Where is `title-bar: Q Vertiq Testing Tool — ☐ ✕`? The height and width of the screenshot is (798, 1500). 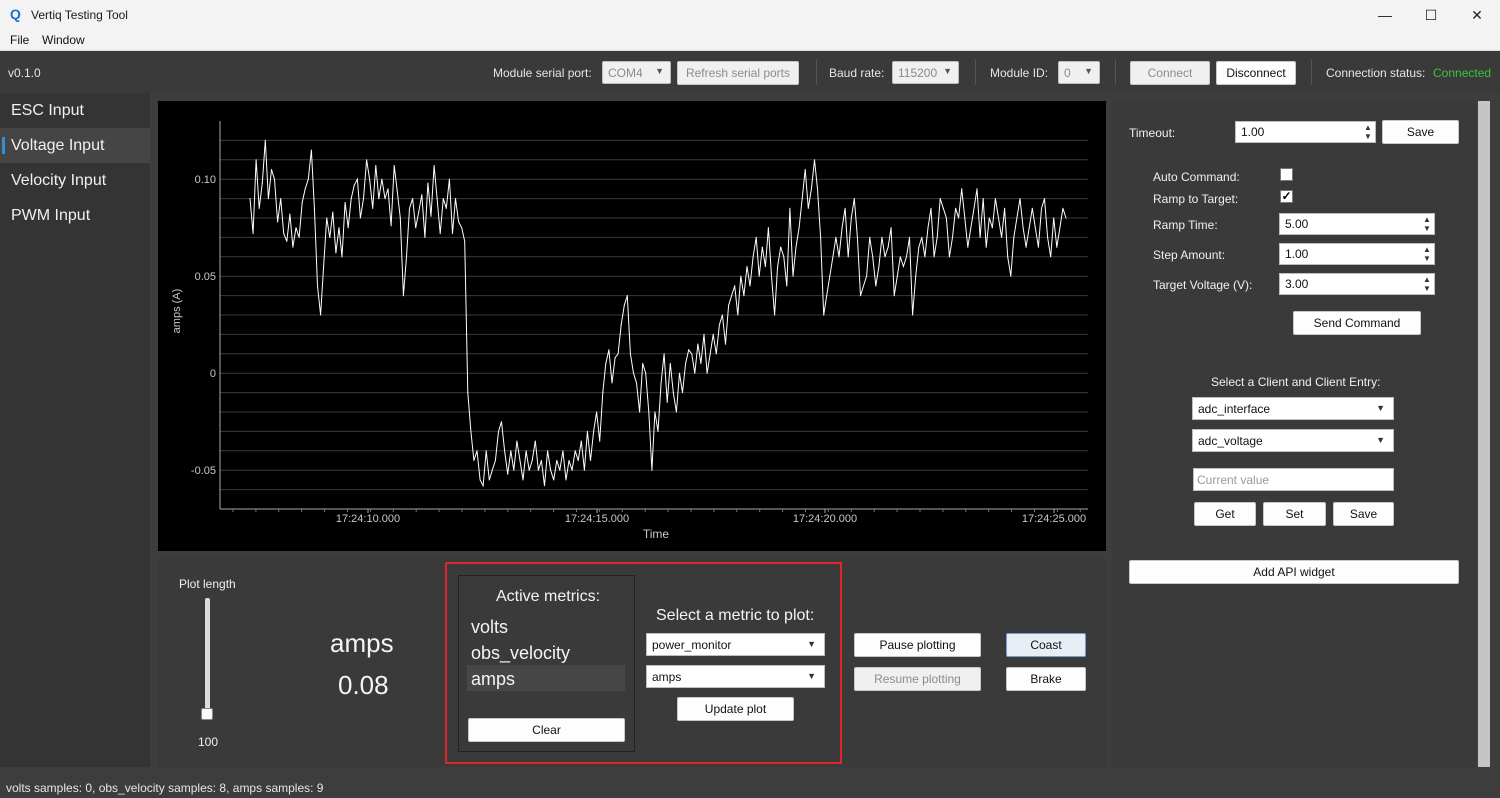 title-bar: Q Vertiq Testing Tool — ☐ ✕ is located at coordinates (750, 15).